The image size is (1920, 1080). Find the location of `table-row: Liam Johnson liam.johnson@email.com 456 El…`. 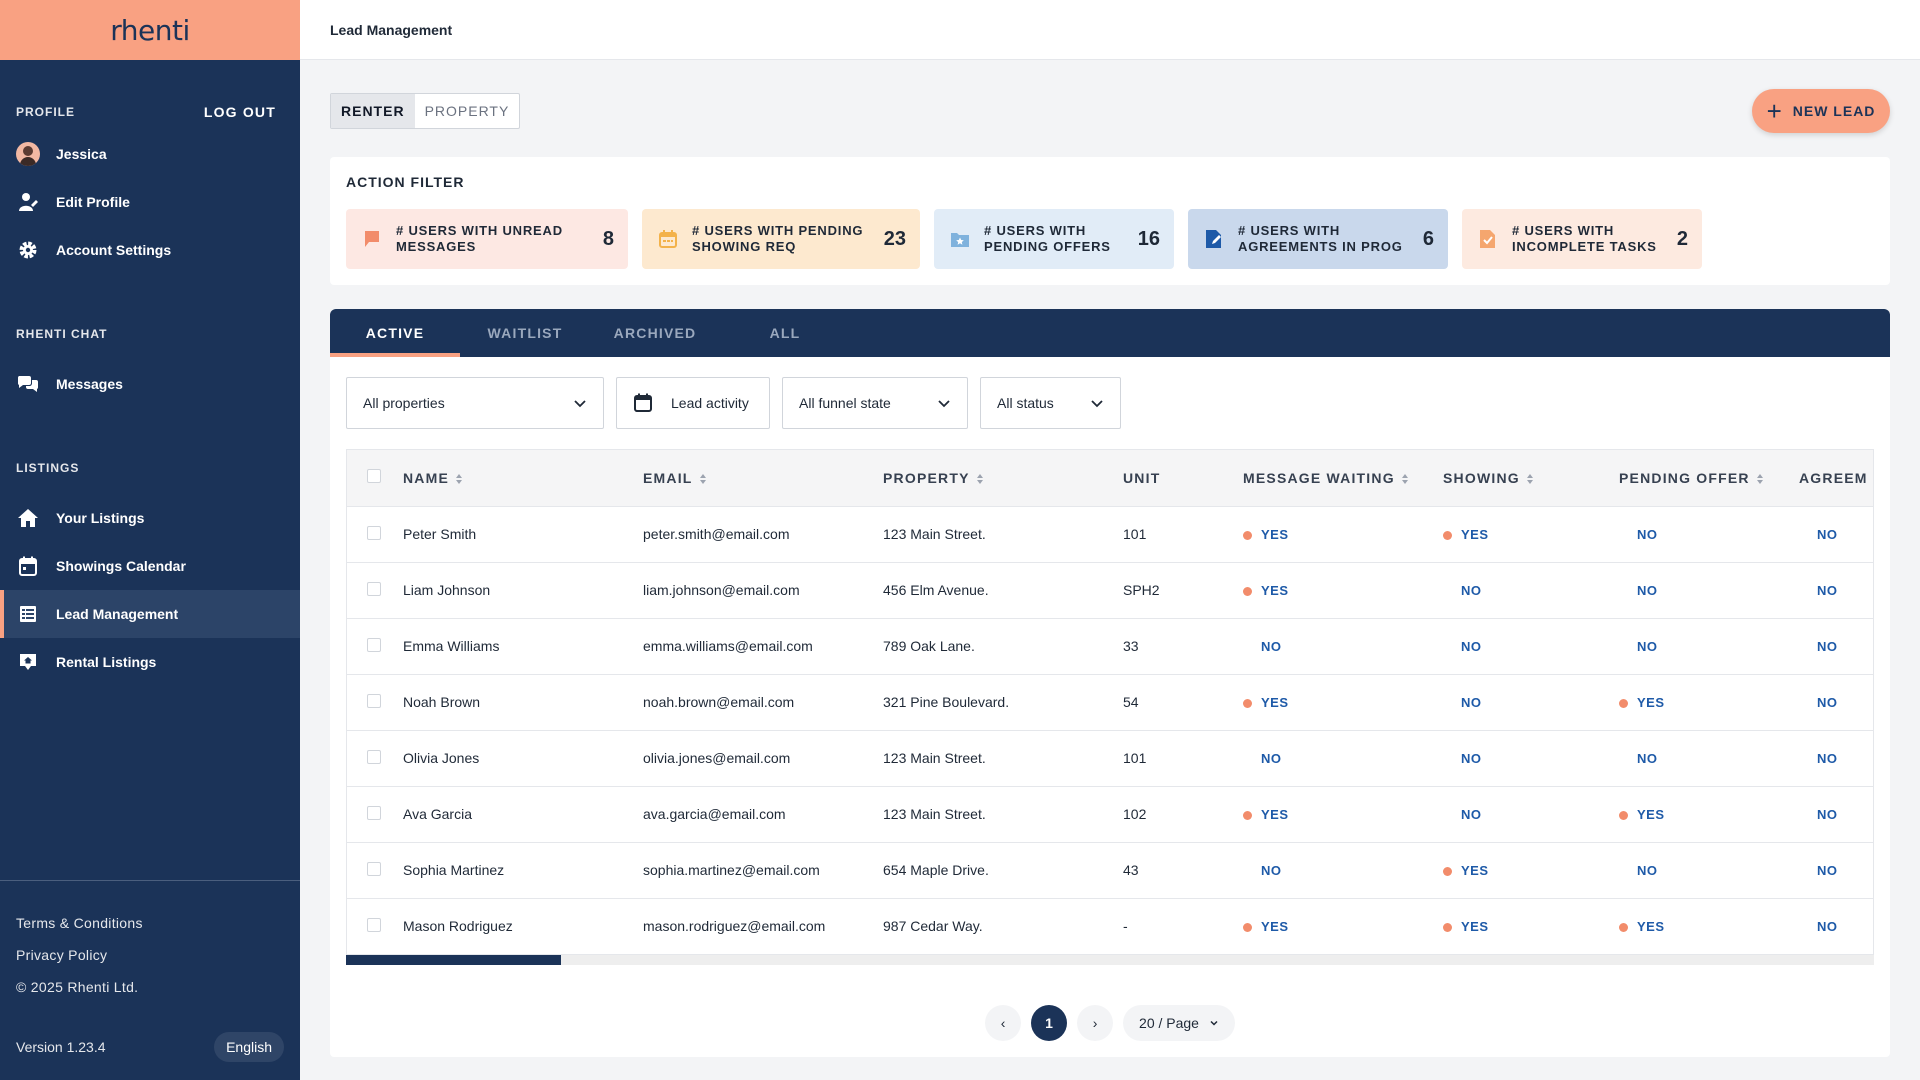

table-row: Liam Johnson liam.johnson@email.com 456 El… is located at coordinates (1110, 590).